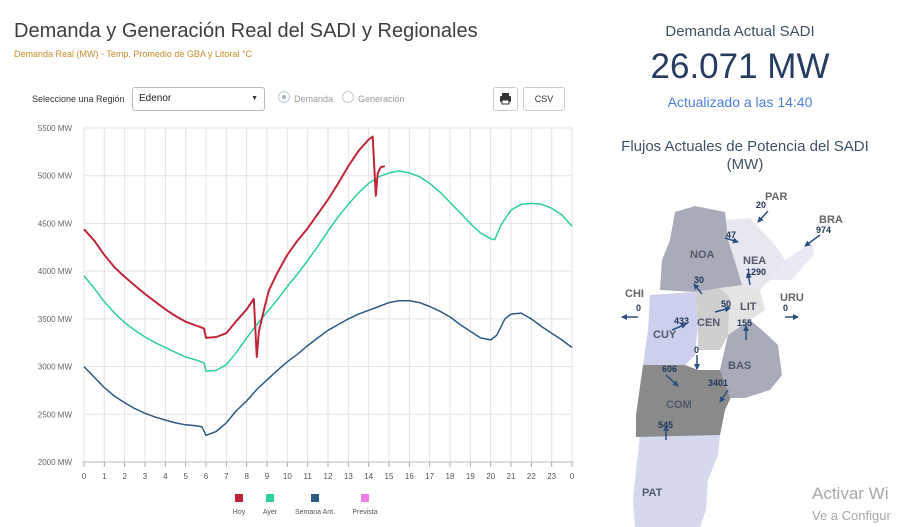 The width and height of the screenshot is (899, 527). I want to click on region-select: Edenor ▼, so click(198, 99).